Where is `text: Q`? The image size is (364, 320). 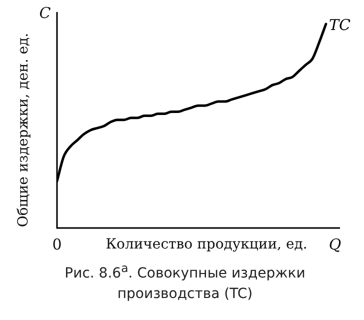 text: Q is located at coordinates (335, 244).